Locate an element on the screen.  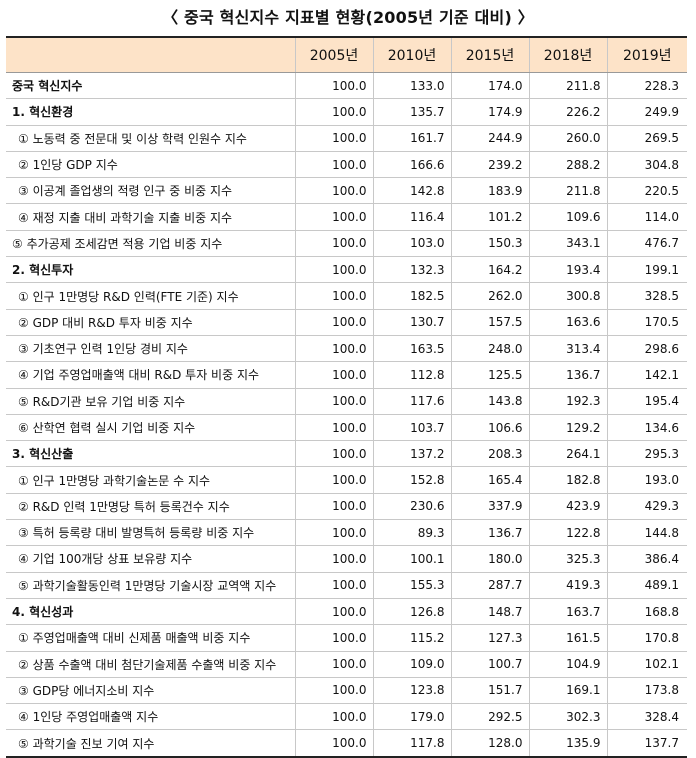
row-value: 298.6 is located at coordinates (646, 349).